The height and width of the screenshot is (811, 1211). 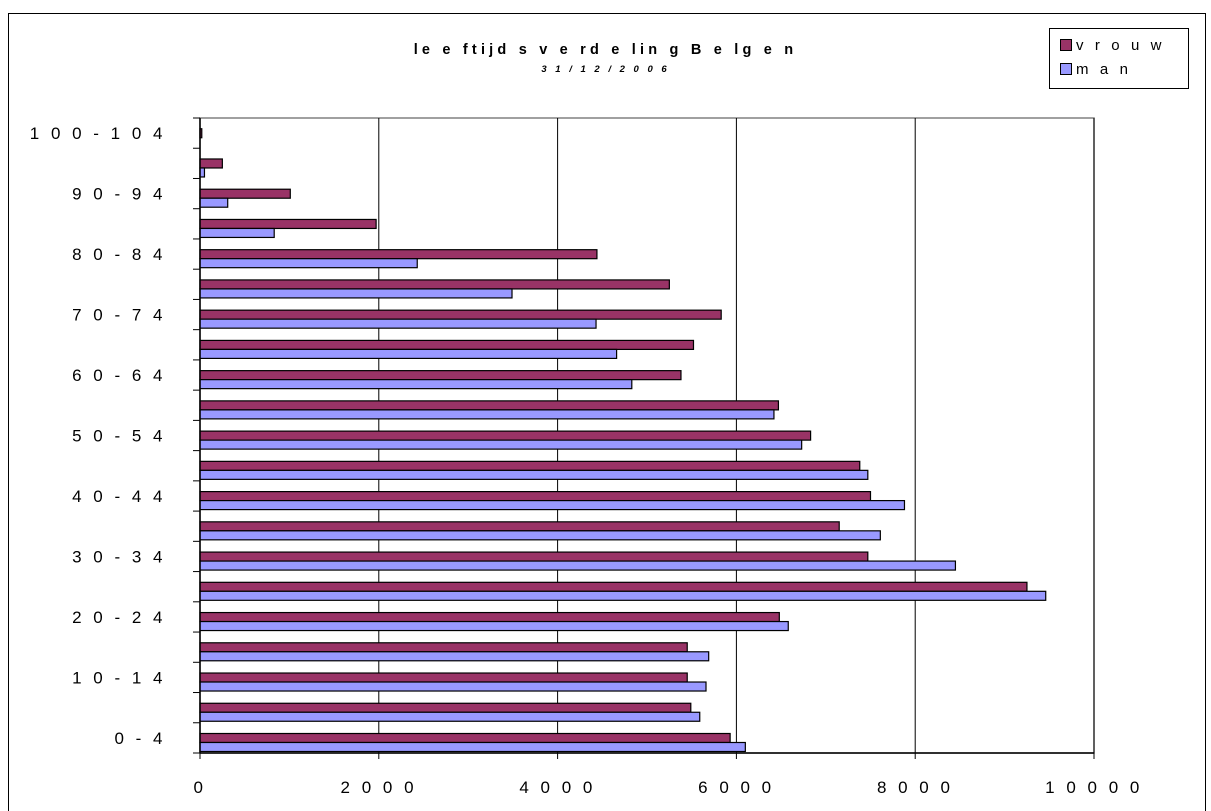 What do you see at coordinates (119, 617) in the screenshot?
I see `y-tick-label: 2 0 - 2 4` at bounding box center [119, 617].